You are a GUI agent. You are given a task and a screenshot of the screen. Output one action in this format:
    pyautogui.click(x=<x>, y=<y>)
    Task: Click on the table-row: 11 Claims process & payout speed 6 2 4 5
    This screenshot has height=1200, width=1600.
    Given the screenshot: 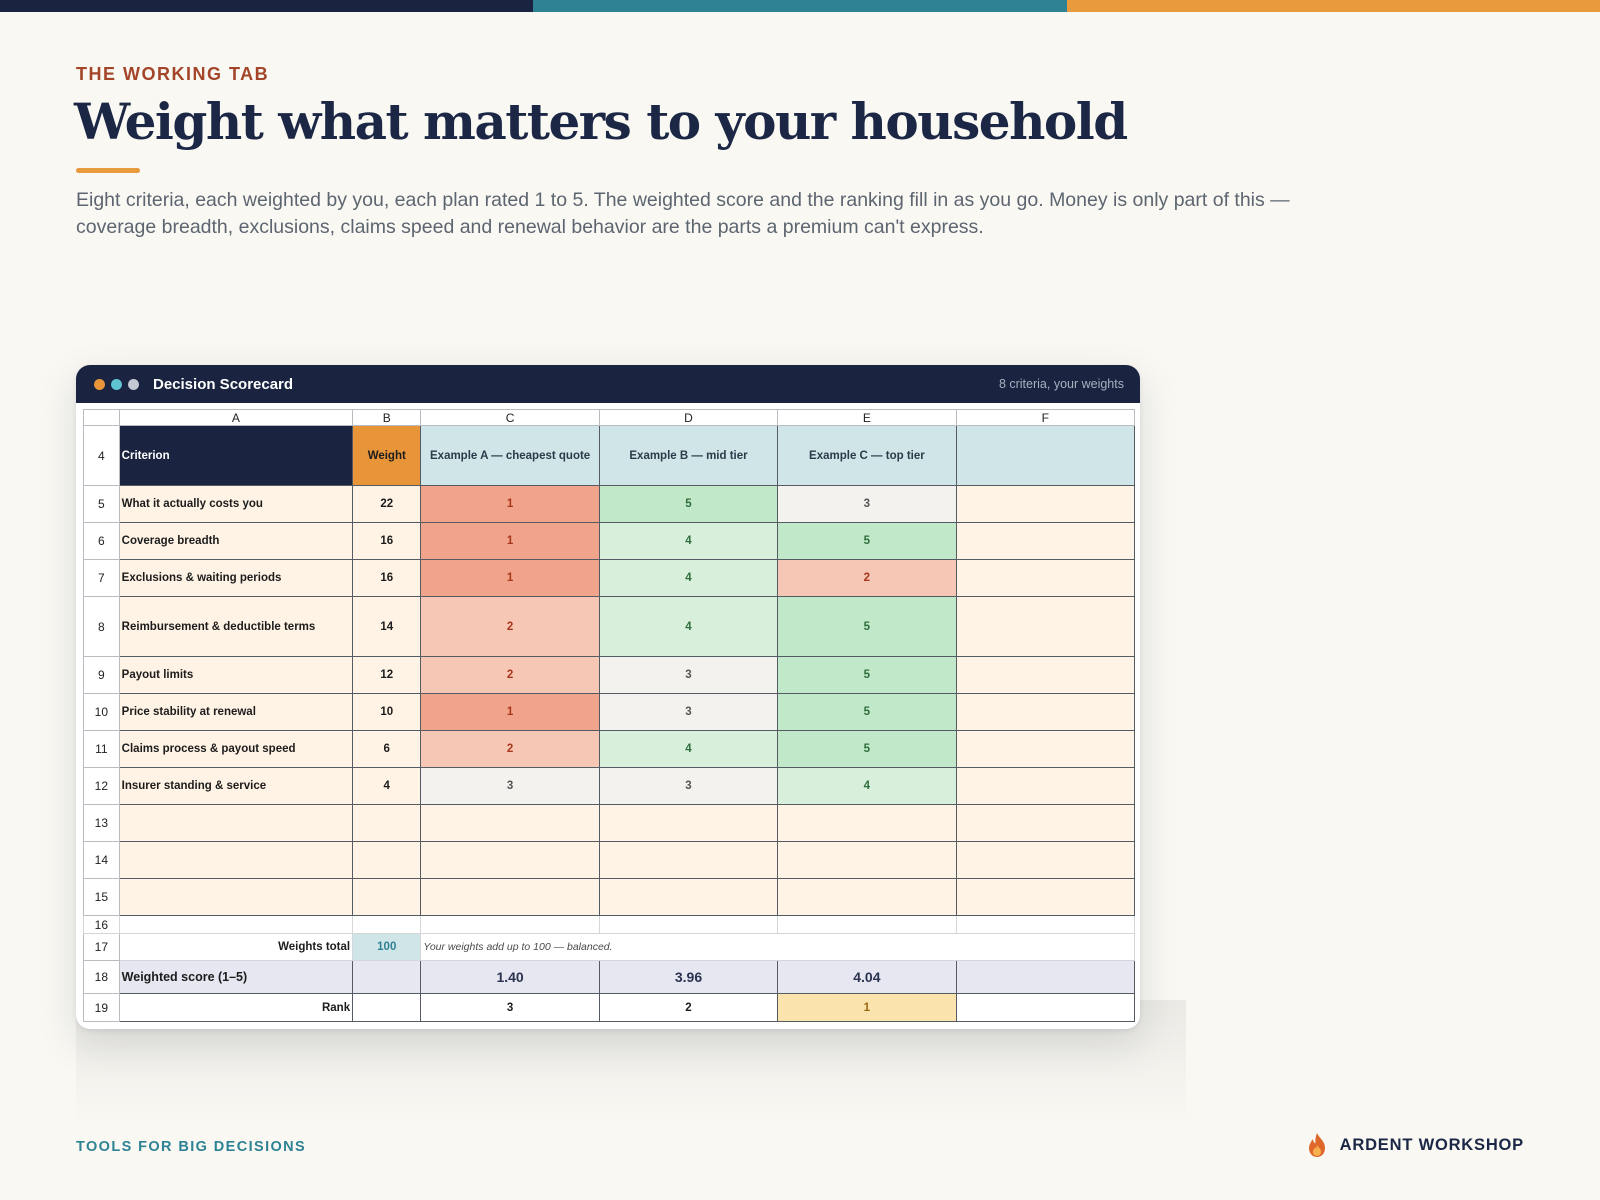 What is the action you would take?
    pyautogui.click(x=609, y=749)
    